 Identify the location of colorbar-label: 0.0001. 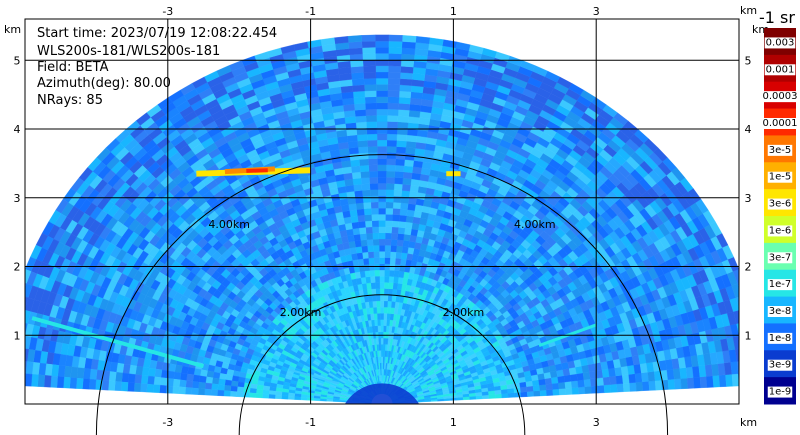
(780, 123).